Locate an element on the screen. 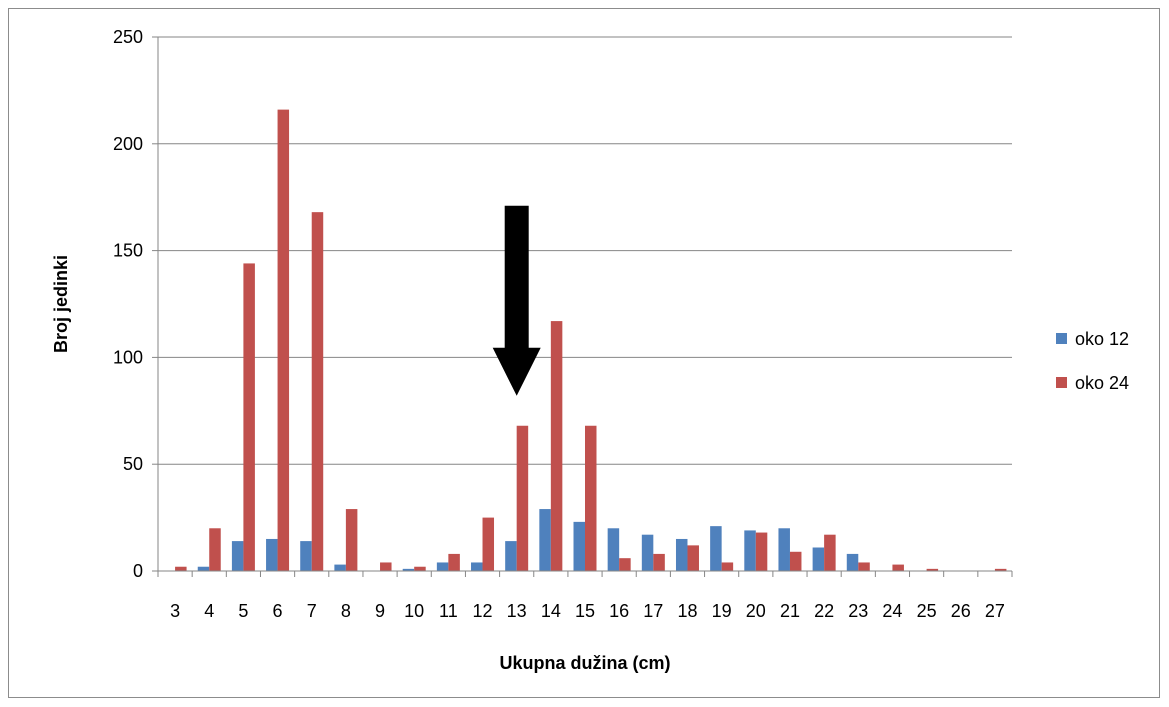 The height and width of the screenshot is (707, 1169). y-axis-title: Broj jedinki is located at coordinates (61, 304).